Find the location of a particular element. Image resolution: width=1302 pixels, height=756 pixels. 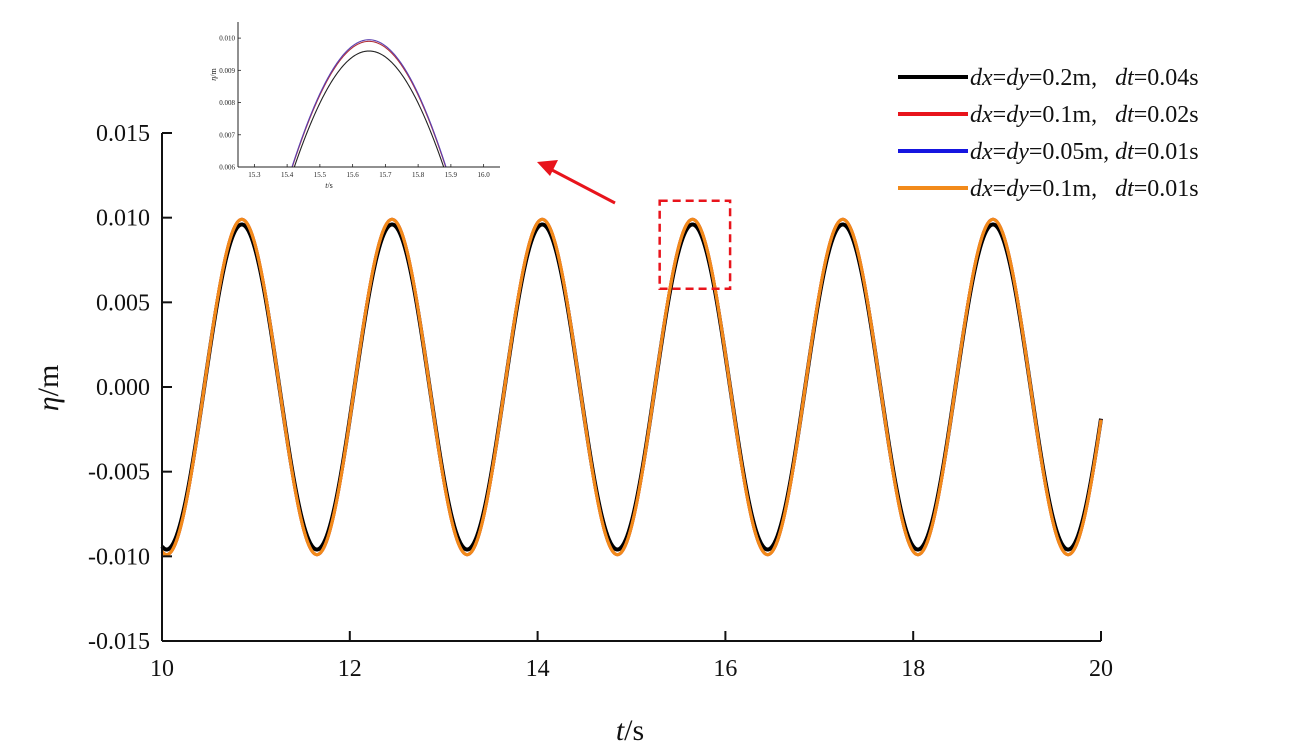

inset-series-layer is located at coordinates (369, 103).